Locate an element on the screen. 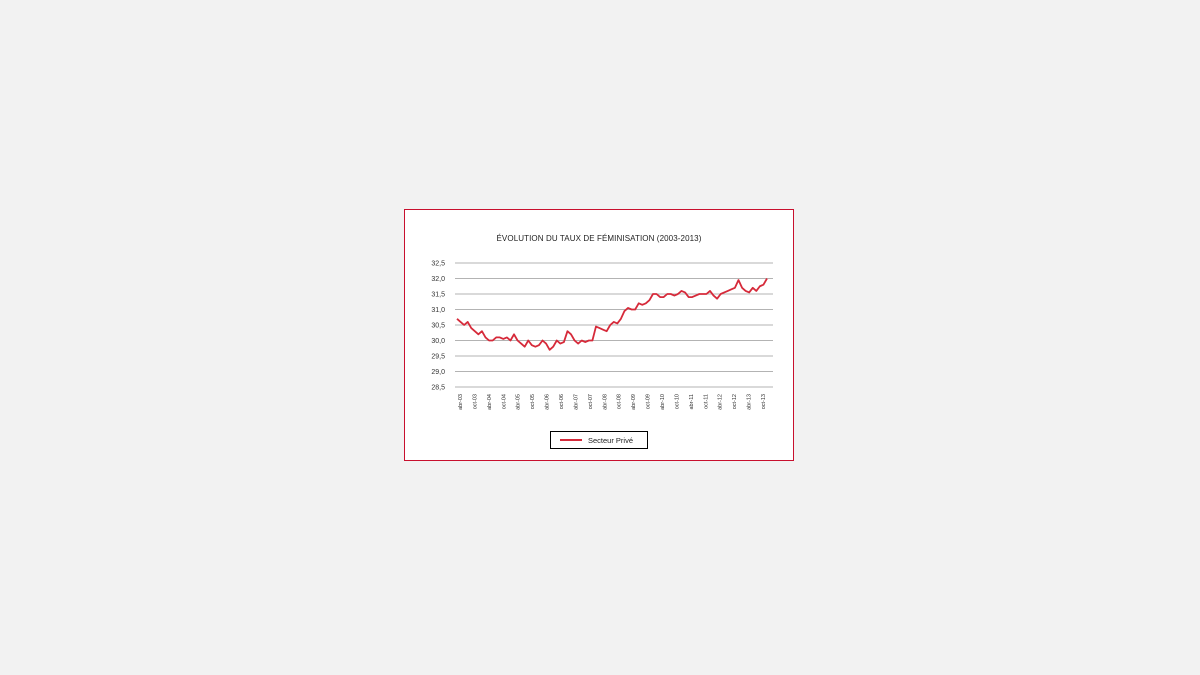 The height and width of the screenshot is (675, 1200). x-tick-label: abr-05 is located at coordinates (519, 402).